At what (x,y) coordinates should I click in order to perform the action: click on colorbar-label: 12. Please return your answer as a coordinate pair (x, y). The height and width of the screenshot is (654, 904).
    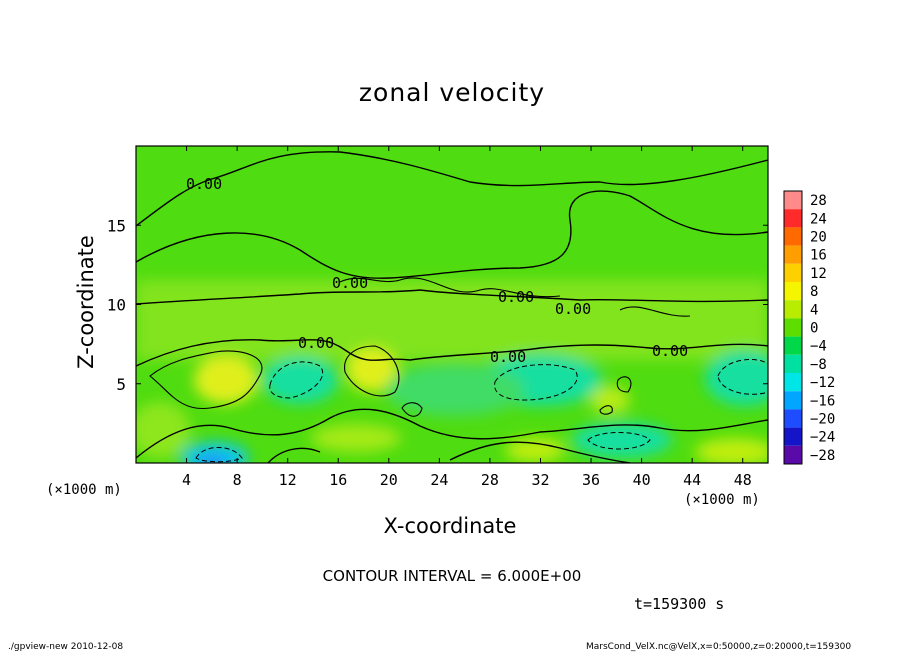
    Looking at the image, I should click on (818, 274).